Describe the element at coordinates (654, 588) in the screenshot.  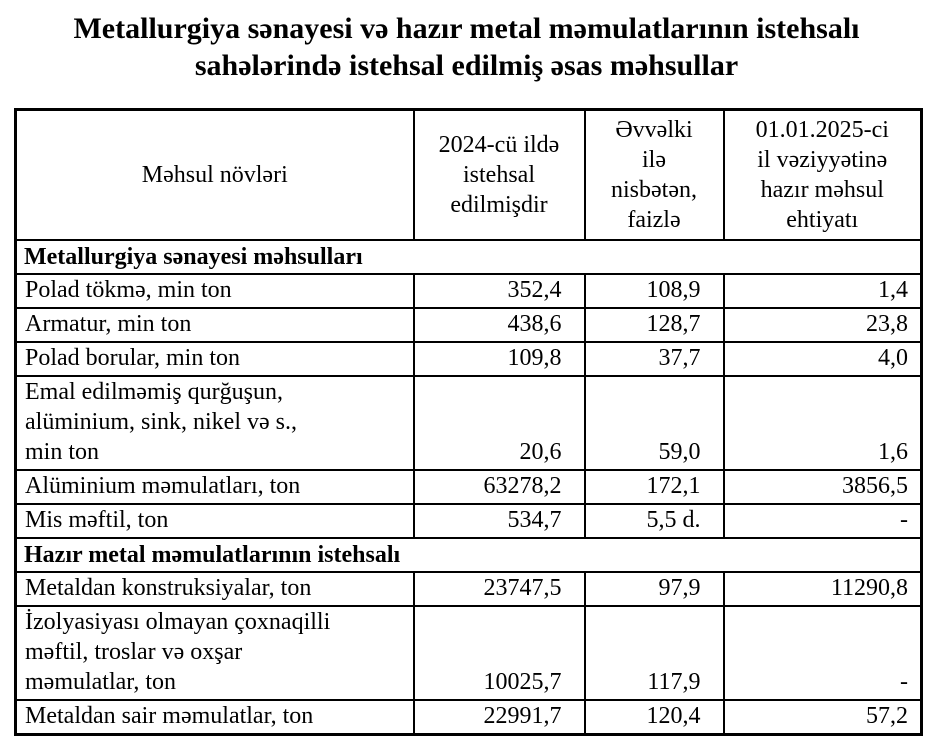
I see `percent-cell: 97,9` at that location.